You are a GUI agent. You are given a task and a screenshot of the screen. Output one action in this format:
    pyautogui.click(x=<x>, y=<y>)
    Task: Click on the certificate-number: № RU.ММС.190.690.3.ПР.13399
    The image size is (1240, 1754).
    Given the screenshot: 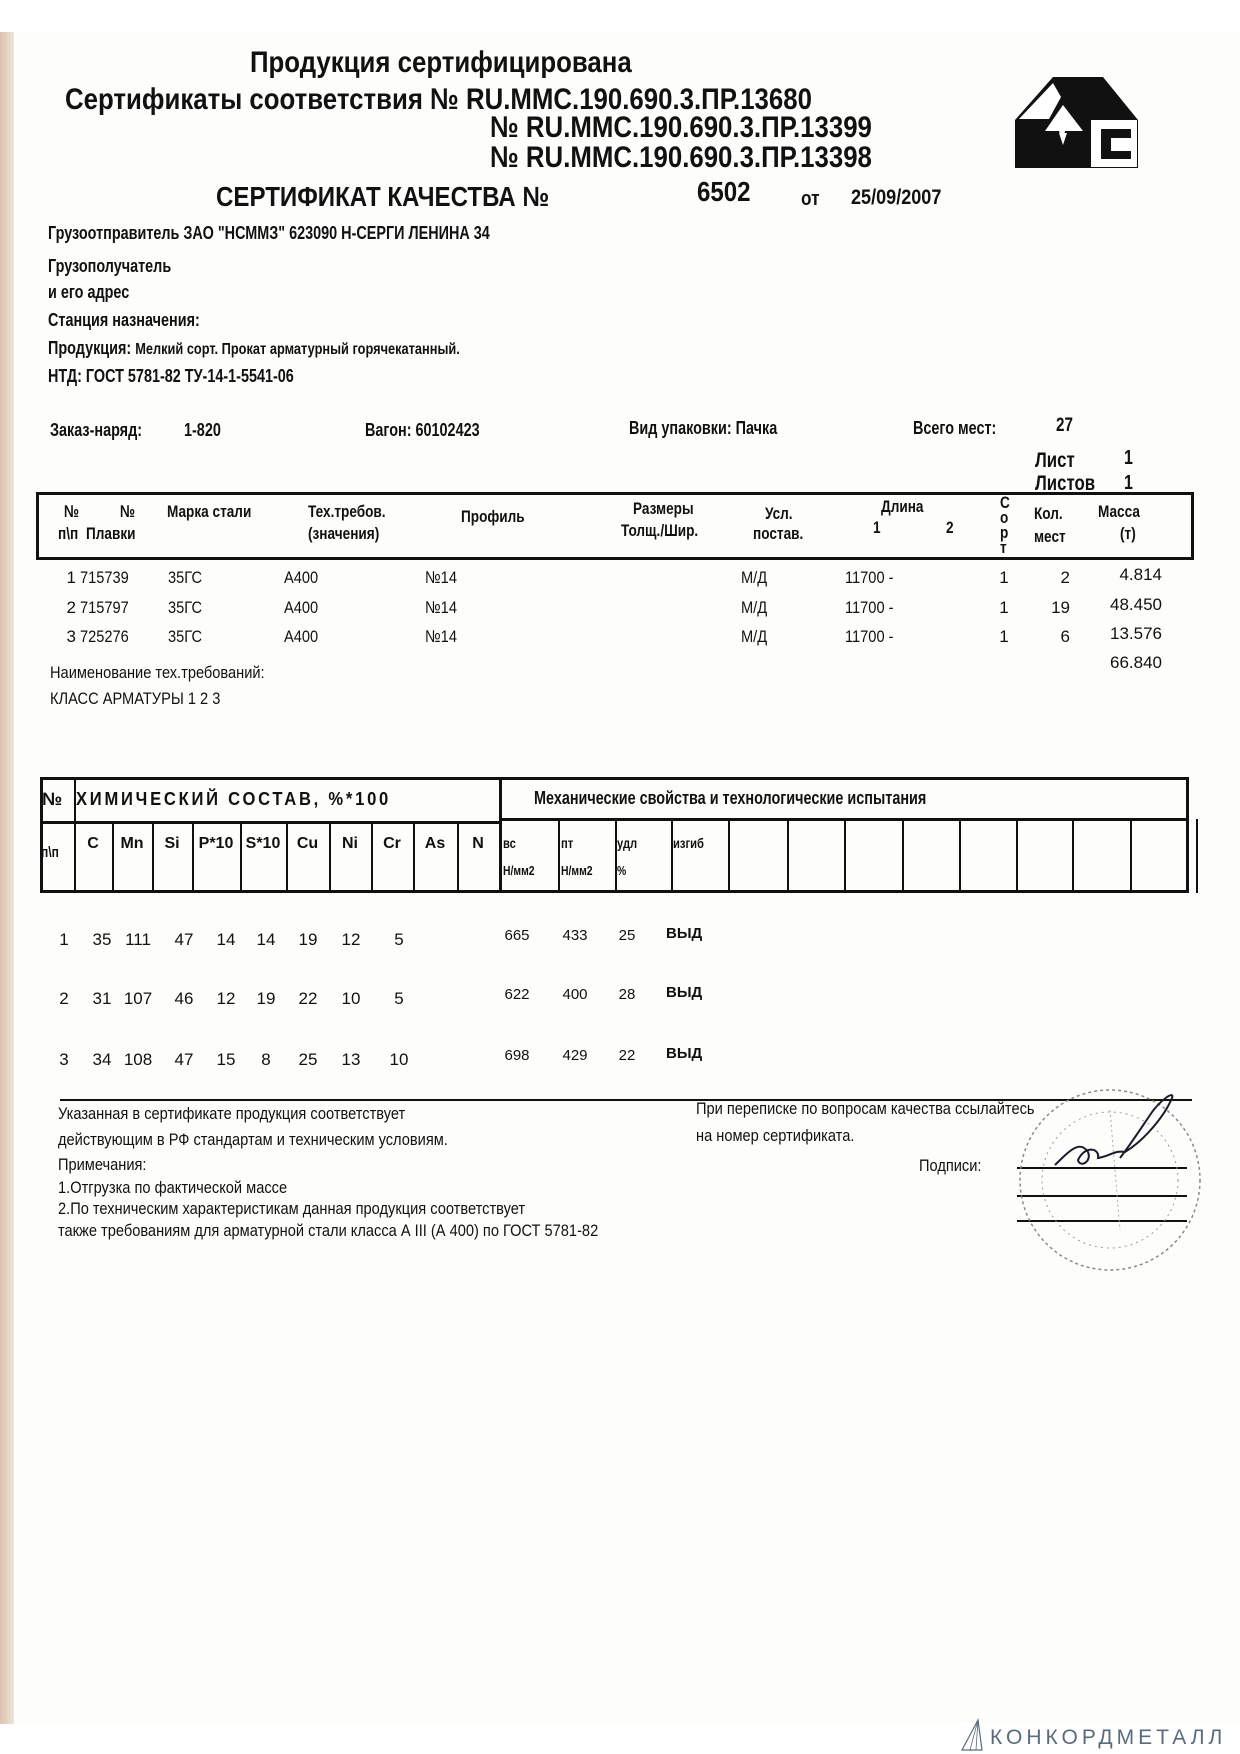 What is the action you would take?
    pyautogui.click(x=681, y=127)
    